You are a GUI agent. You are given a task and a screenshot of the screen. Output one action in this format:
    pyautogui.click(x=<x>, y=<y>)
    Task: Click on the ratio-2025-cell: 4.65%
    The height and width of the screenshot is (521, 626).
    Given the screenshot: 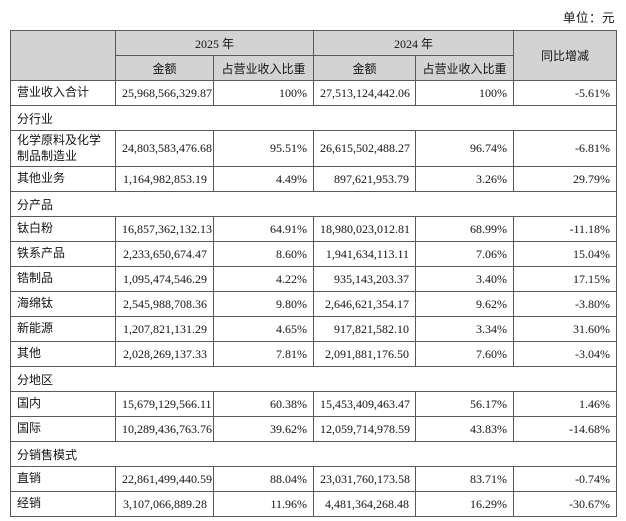 What is the action you would take?
    pyautogui.click(x=263, y=329)
    